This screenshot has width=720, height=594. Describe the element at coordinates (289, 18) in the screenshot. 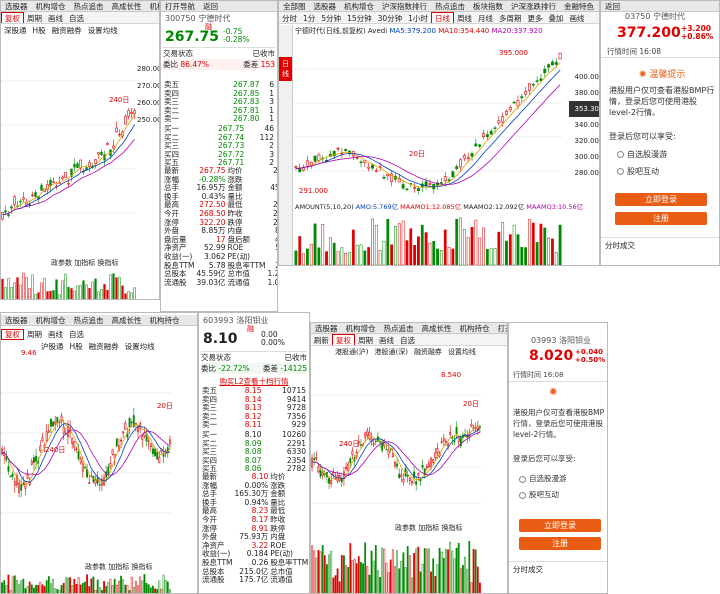

I see `toolbar-item: 分时` at that location.